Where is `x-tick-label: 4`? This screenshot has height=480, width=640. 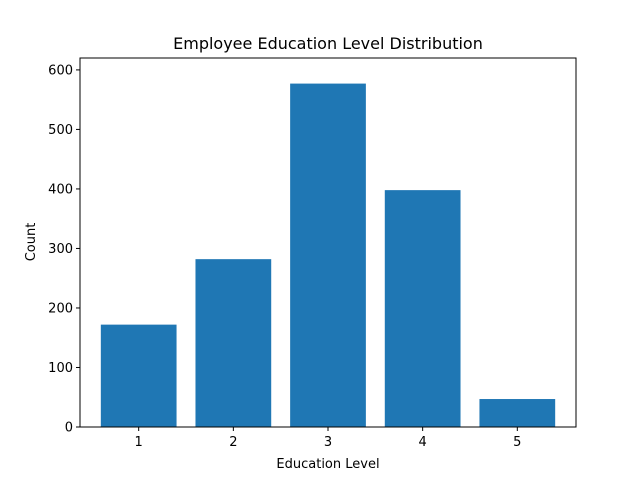
x-tick-label: 4 is located at coordinates (423, 442).